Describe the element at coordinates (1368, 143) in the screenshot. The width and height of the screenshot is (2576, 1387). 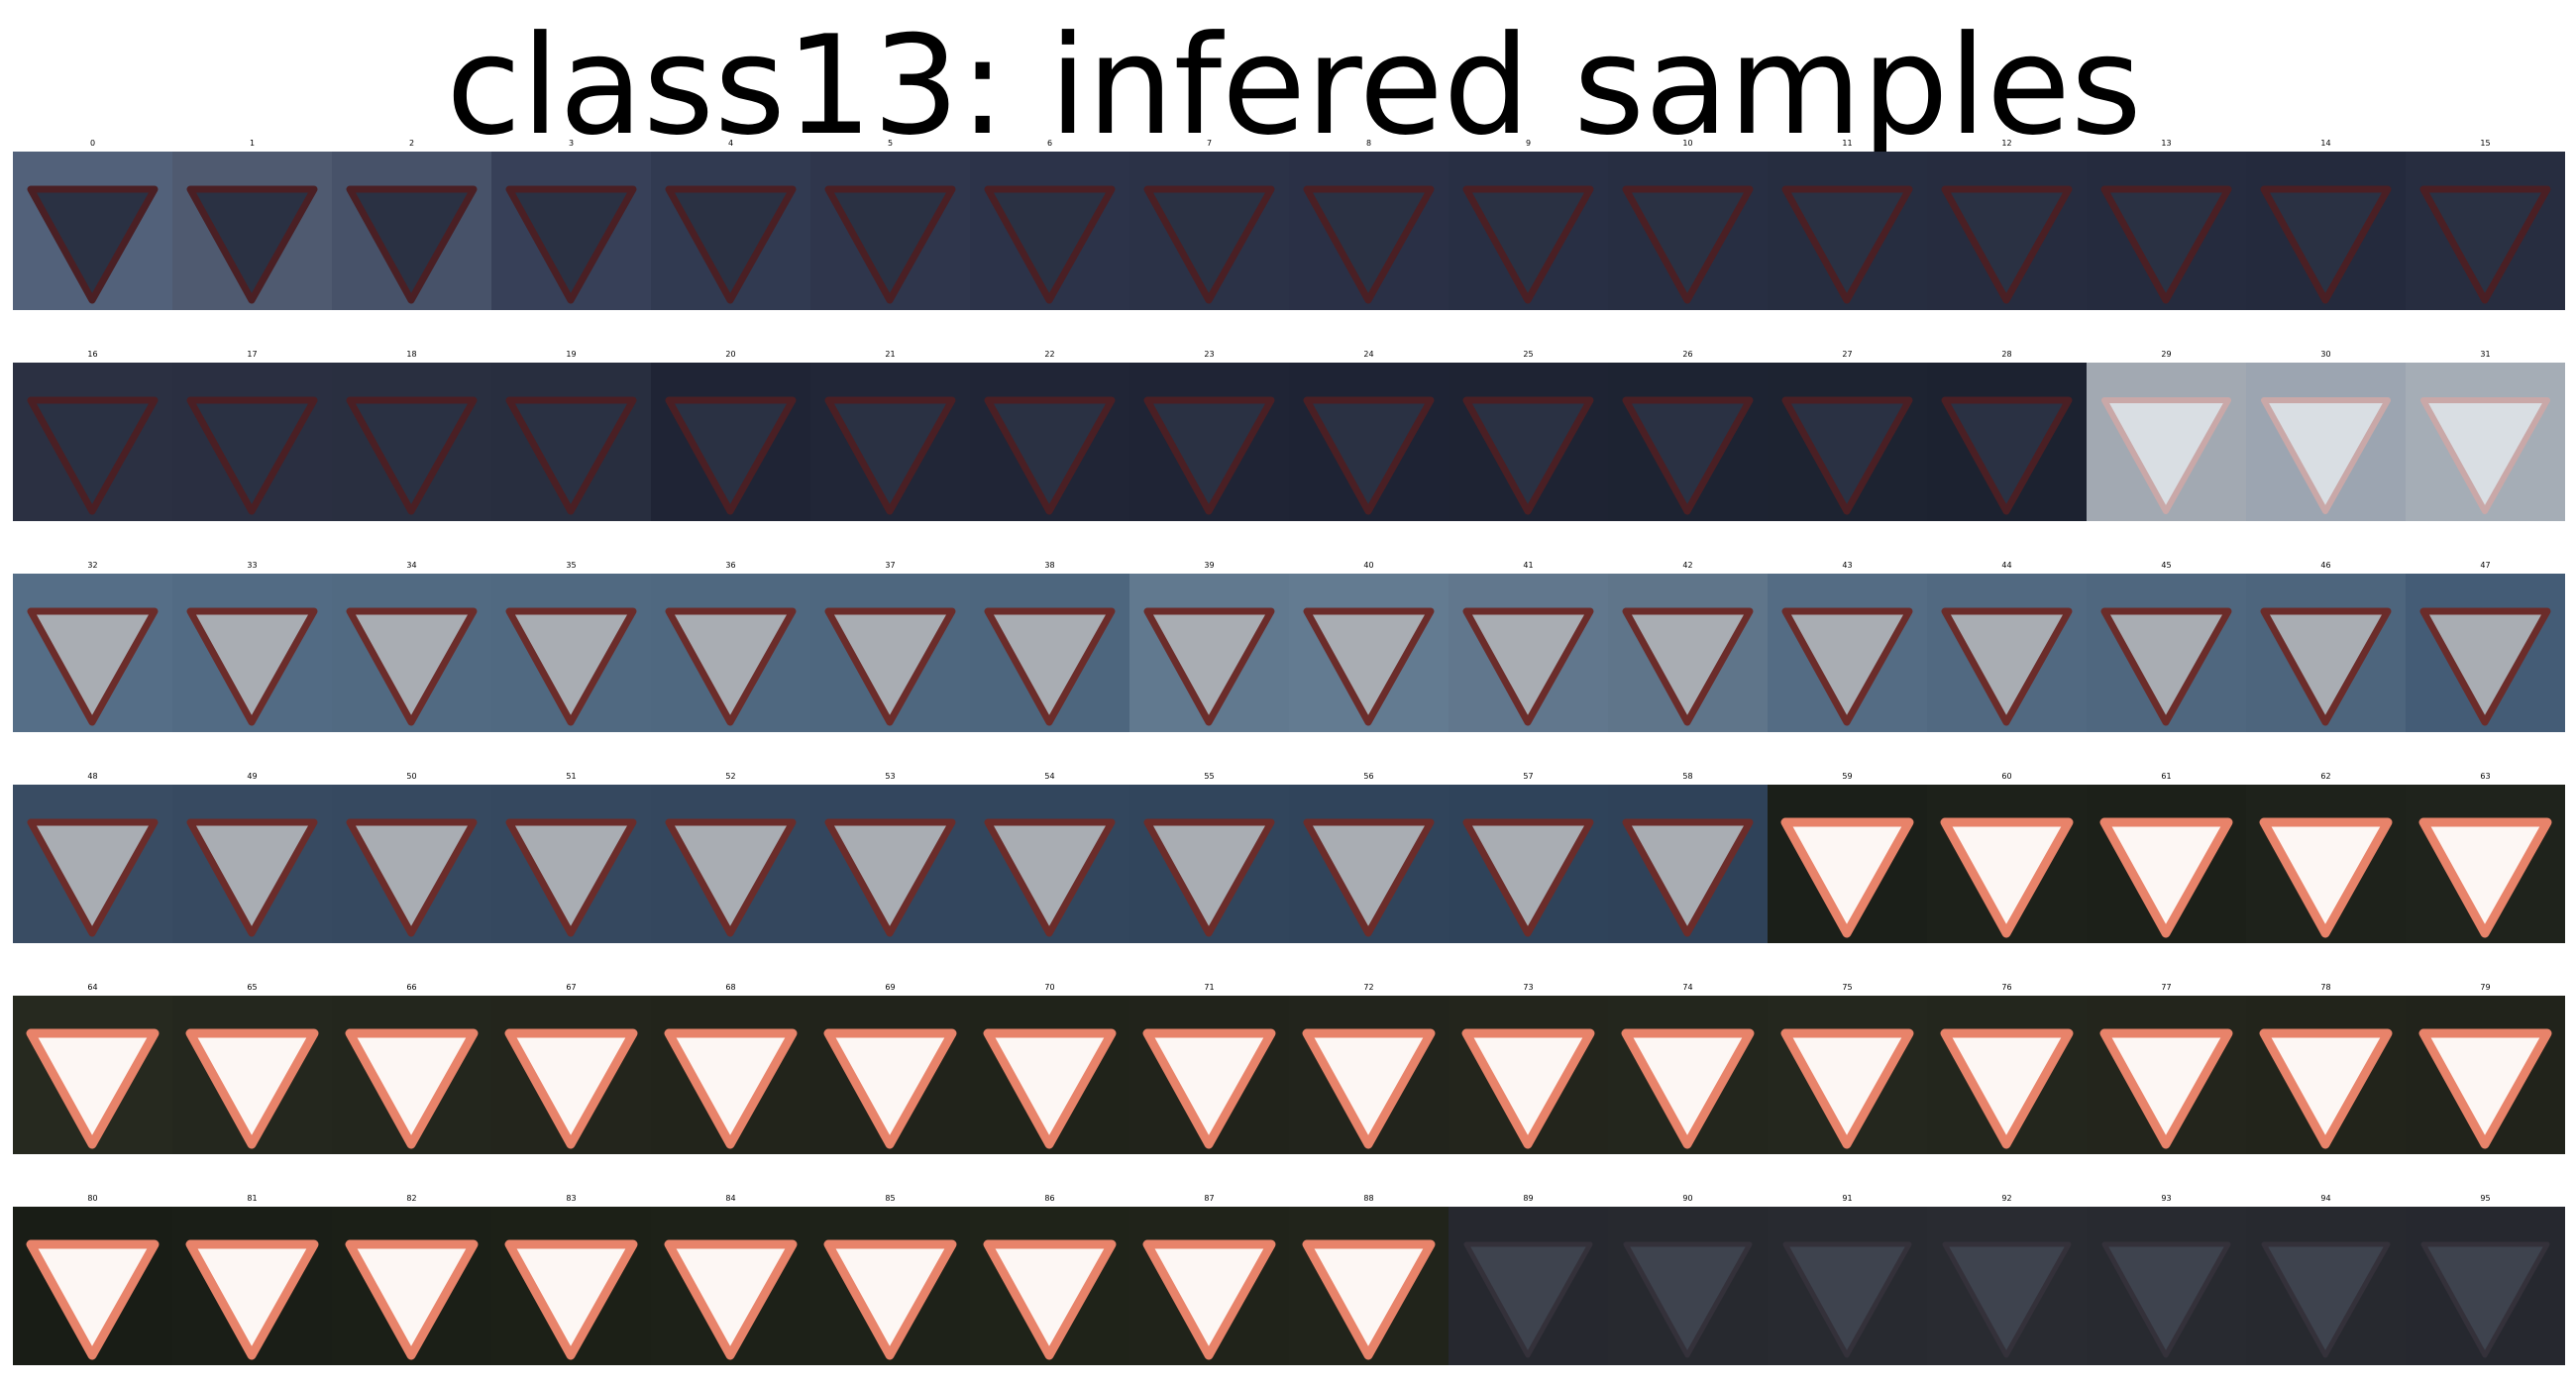
I see `sample-index-label: 8` at that location.